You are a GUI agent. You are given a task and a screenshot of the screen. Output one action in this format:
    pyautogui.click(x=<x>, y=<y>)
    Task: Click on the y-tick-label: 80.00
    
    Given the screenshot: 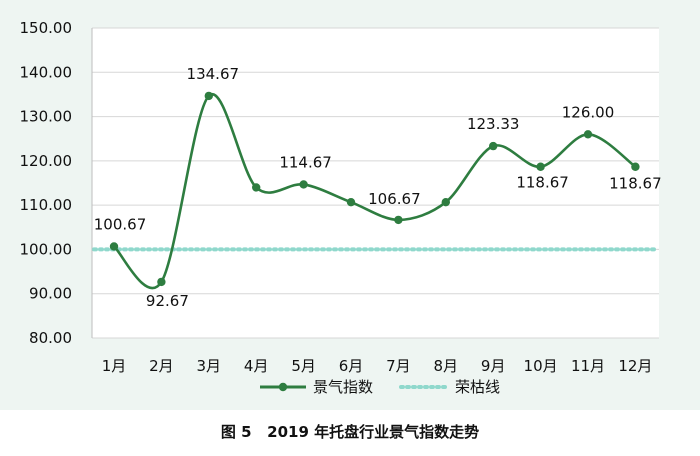 What is the action you would take?
    pyautogui.click(x=50, y=338)
    